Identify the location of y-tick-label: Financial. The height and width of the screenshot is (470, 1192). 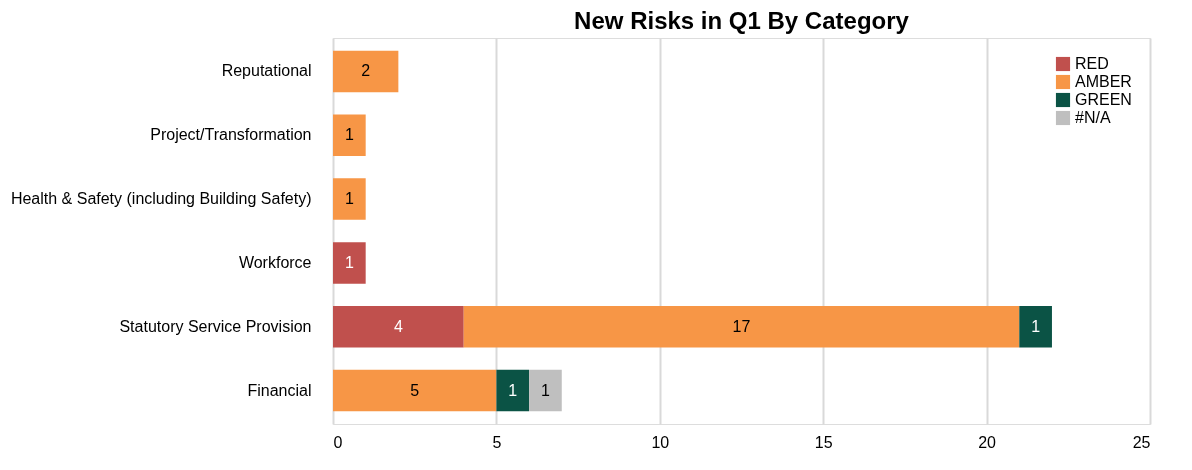
(279, 390).